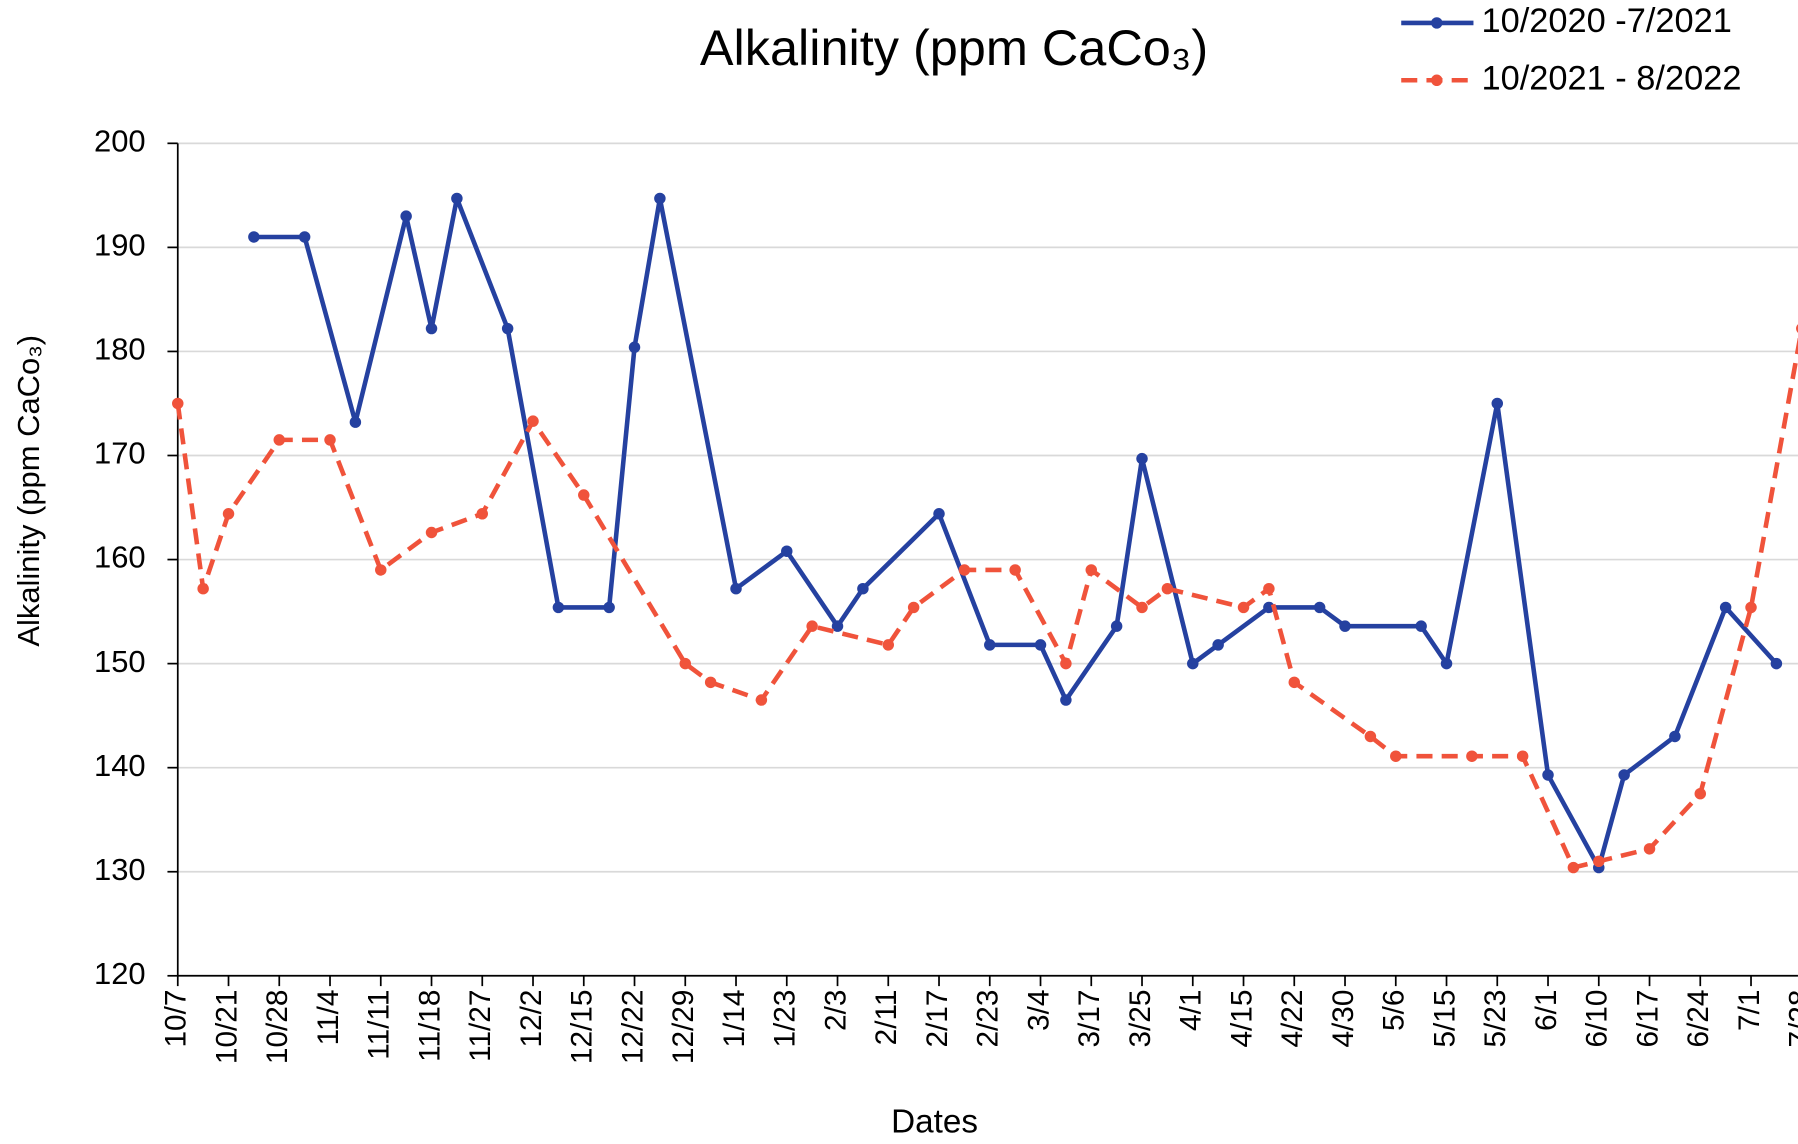 Image resolution: width=1798 pixels, height=1144 pixels. What do you see at coordinates (937, 1019) in the screenshot?
I see `x-tick-label: 2/17` at bounding box center [937, 1019].